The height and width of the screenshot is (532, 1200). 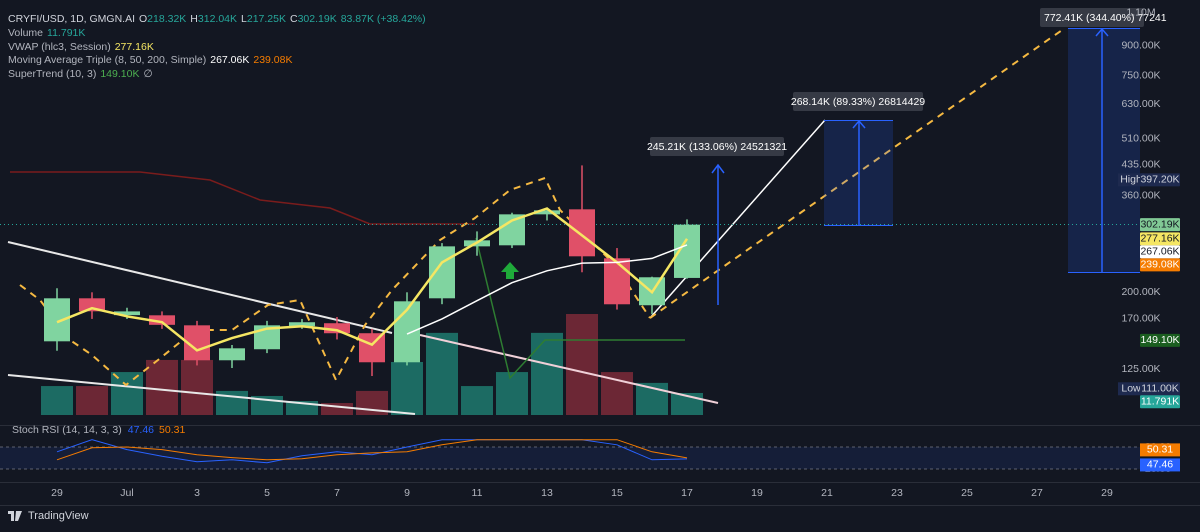 What do you see at coordinates (58, 516) in the screenshot?
I see `brand: TradingView` at bounding box center [58, 516].